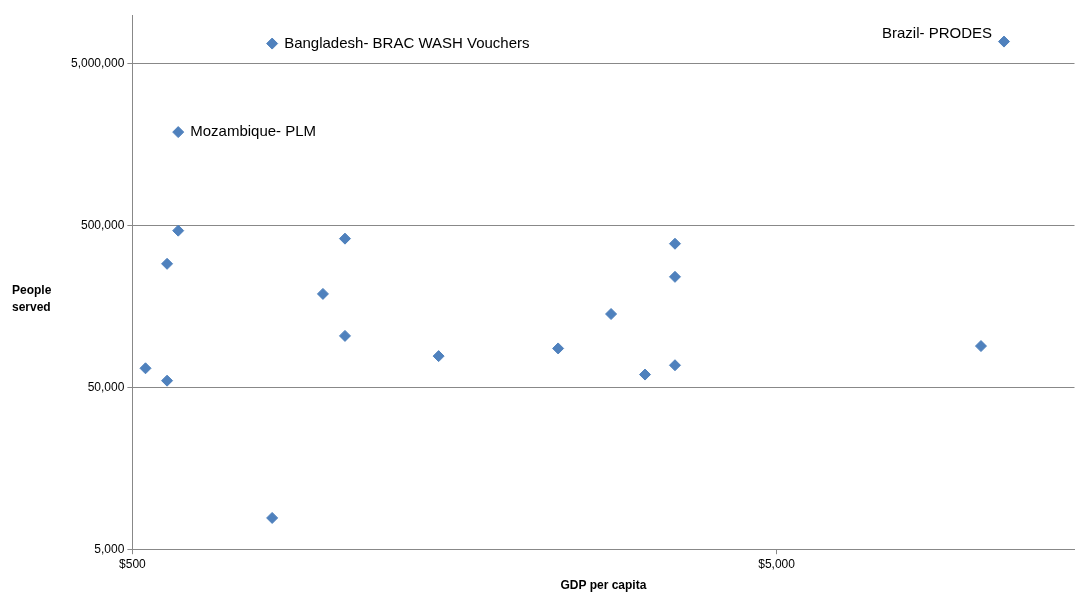  What do you see at coordinates (777, 563) in the screenshot?
I see `x-tick-label: $5,000` at bounding box center [777, 563].